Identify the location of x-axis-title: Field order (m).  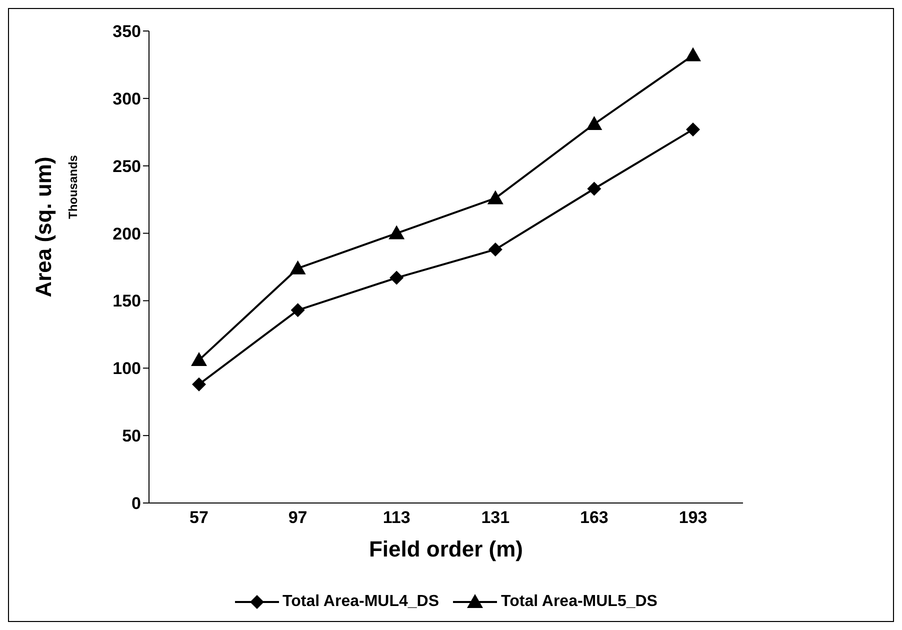
(446, 549).